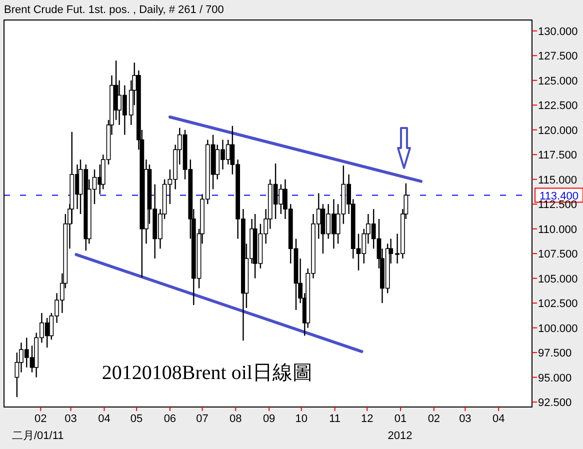  Describe the element at coordinates (558, 304) in the screenshot. I see `y-tick-label: 102.500` at that location.